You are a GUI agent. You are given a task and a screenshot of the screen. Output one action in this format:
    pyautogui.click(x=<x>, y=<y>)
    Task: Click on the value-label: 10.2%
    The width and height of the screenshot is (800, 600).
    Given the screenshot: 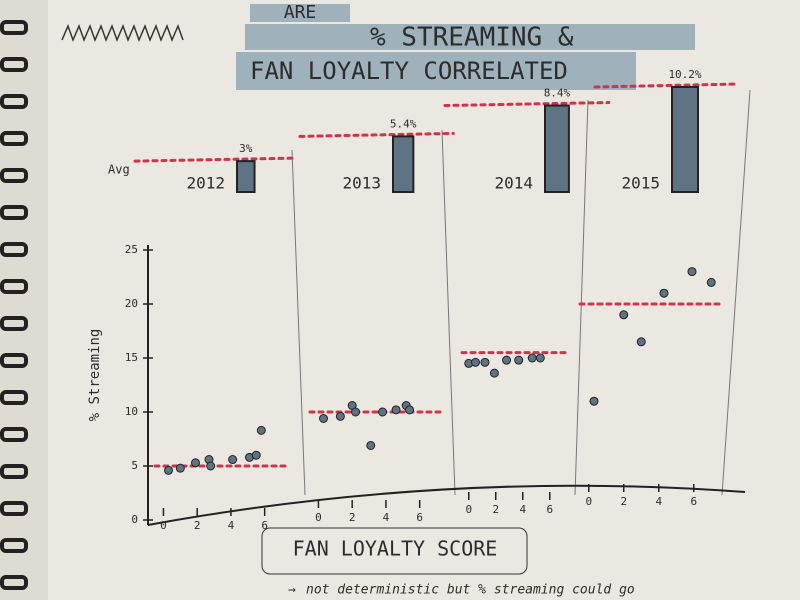 What is the action you would take?
    pyautogui.click(x=684, y=74)
    